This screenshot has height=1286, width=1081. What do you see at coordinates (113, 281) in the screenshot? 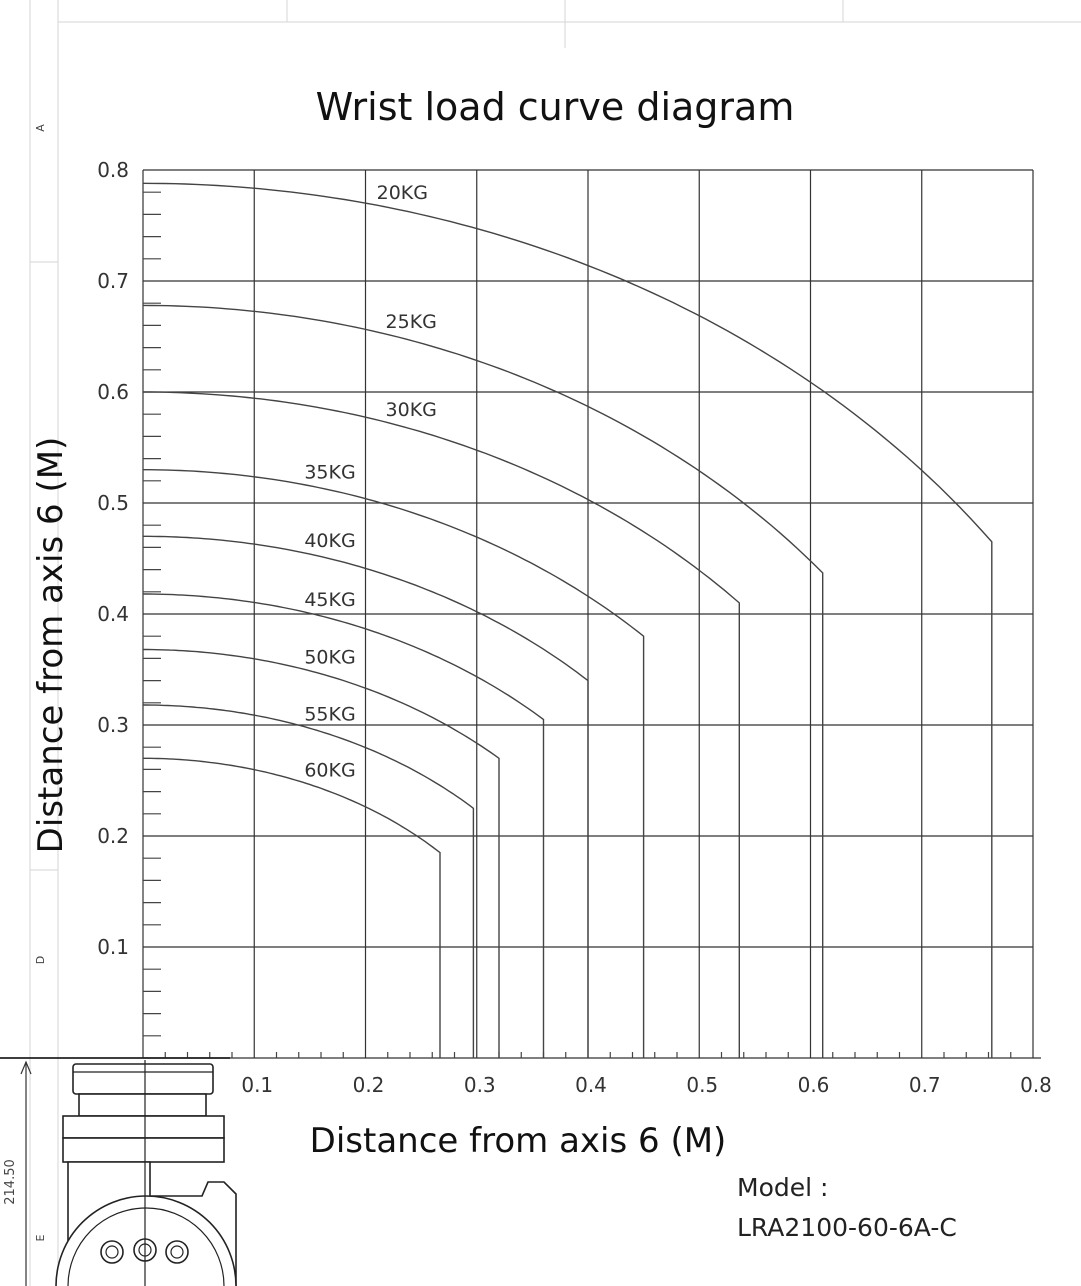
I see `y-tick-label: 0.7` at bounding box center [113, 281].